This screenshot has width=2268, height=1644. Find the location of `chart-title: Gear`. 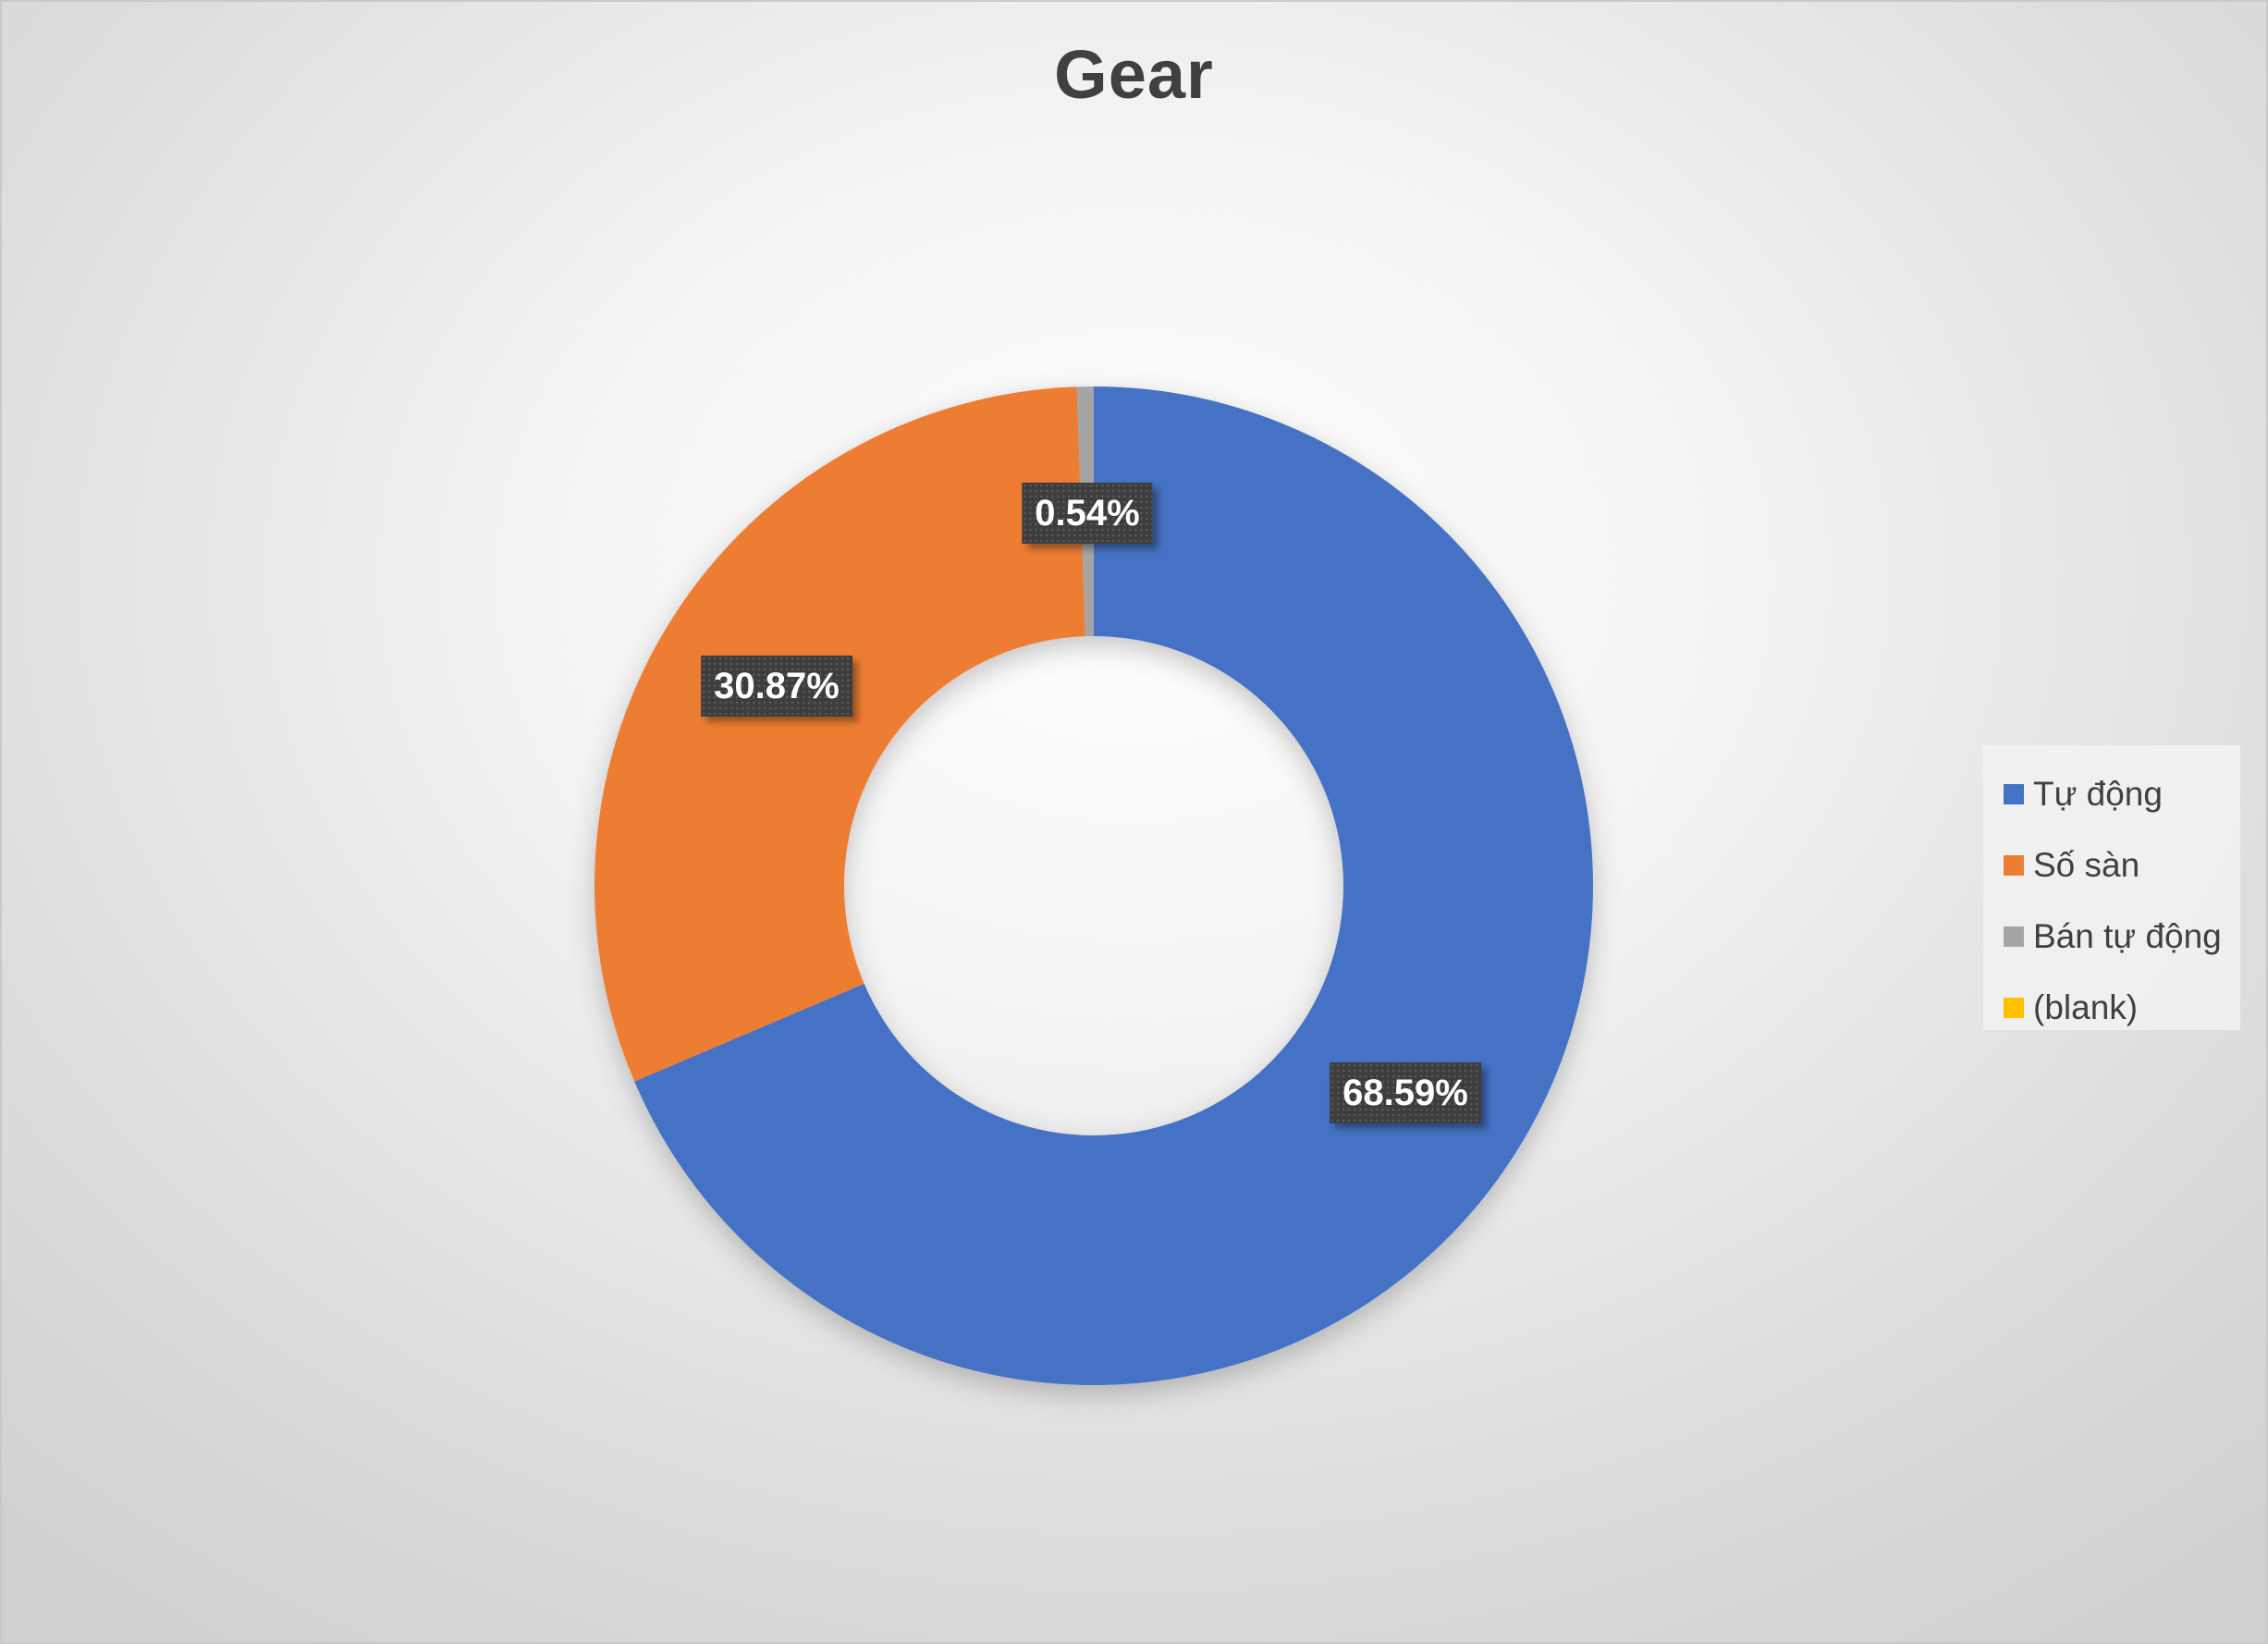

chart-title: Gear is located at coordinates (1134, 75).